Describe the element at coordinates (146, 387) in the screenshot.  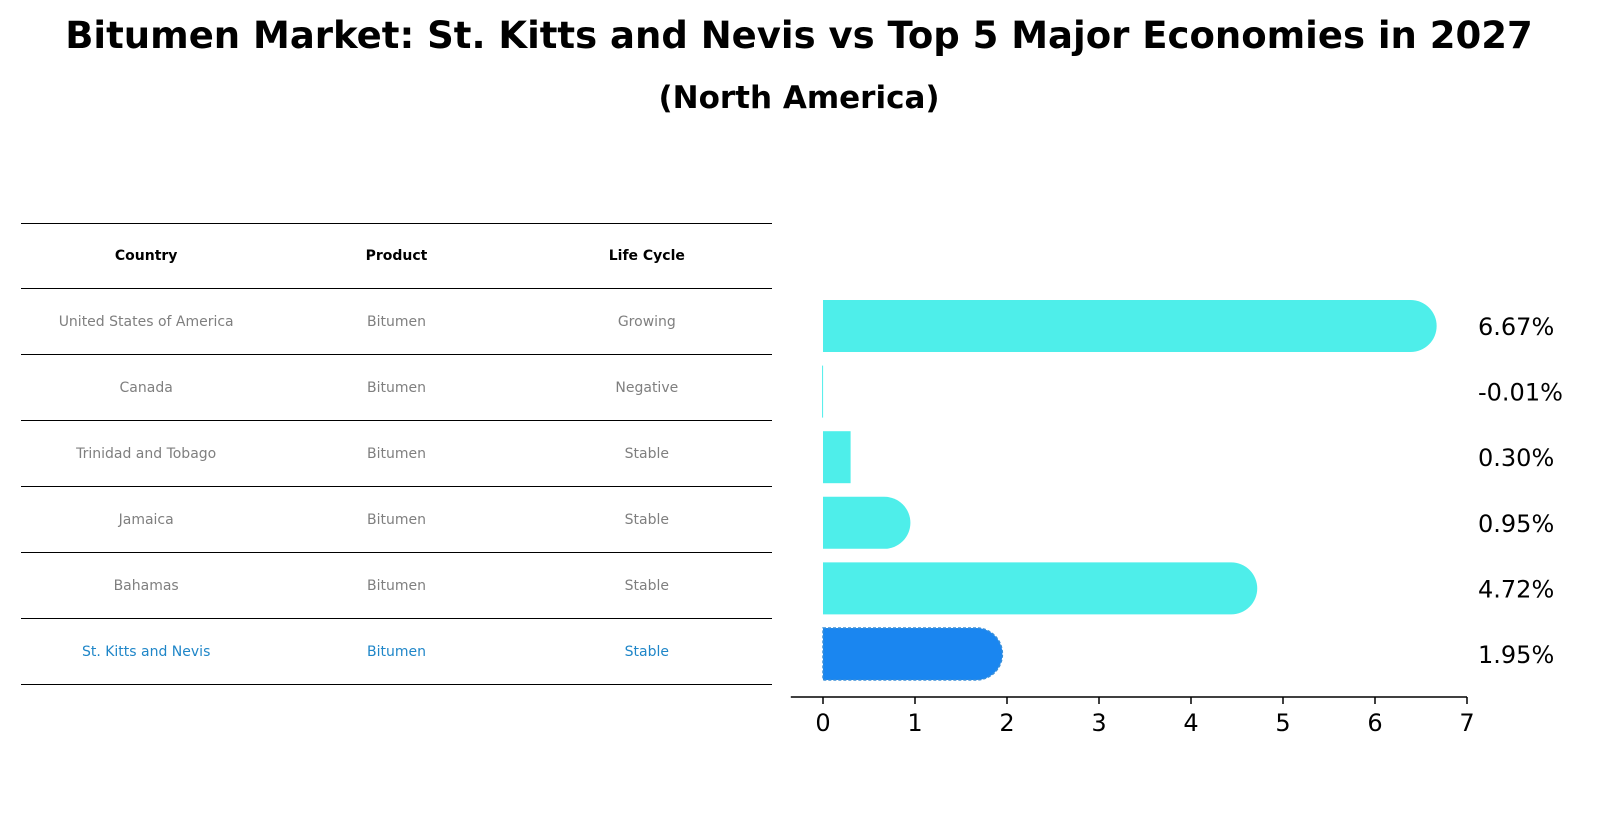
I see `country-cell: Canada` at that location.